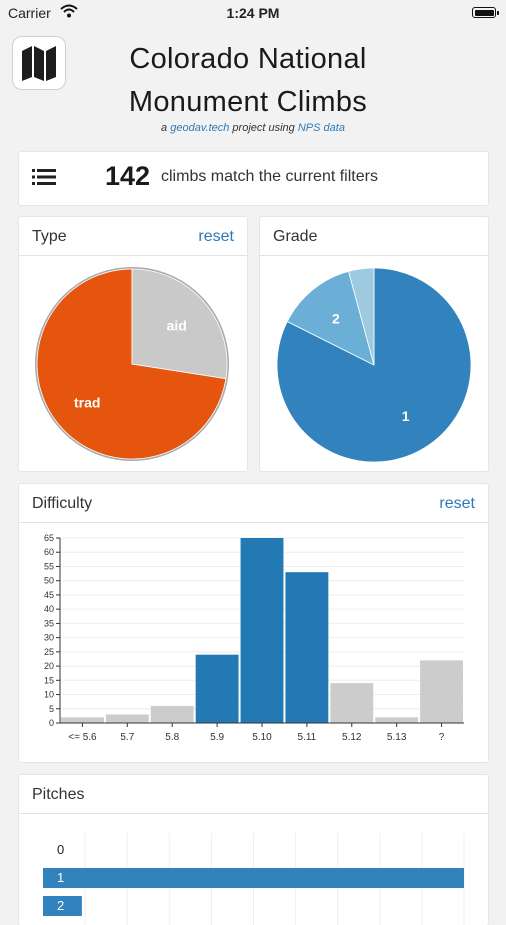 Image resolution: width=506 pixels, height=925 pixels. I want to click on x-tick-label: 5.13, so click(397, 737).